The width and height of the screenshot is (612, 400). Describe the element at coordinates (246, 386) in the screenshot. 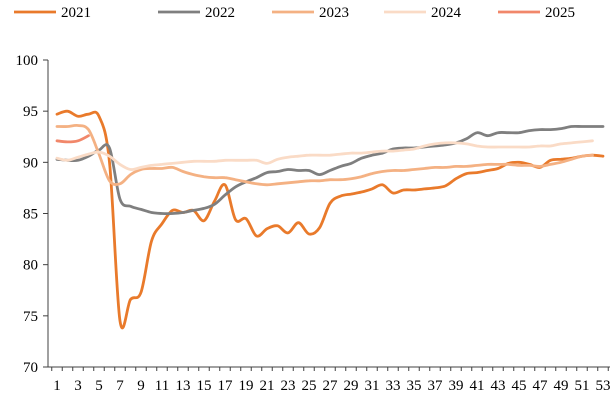

I see `x-tick-label: 19` at that location.